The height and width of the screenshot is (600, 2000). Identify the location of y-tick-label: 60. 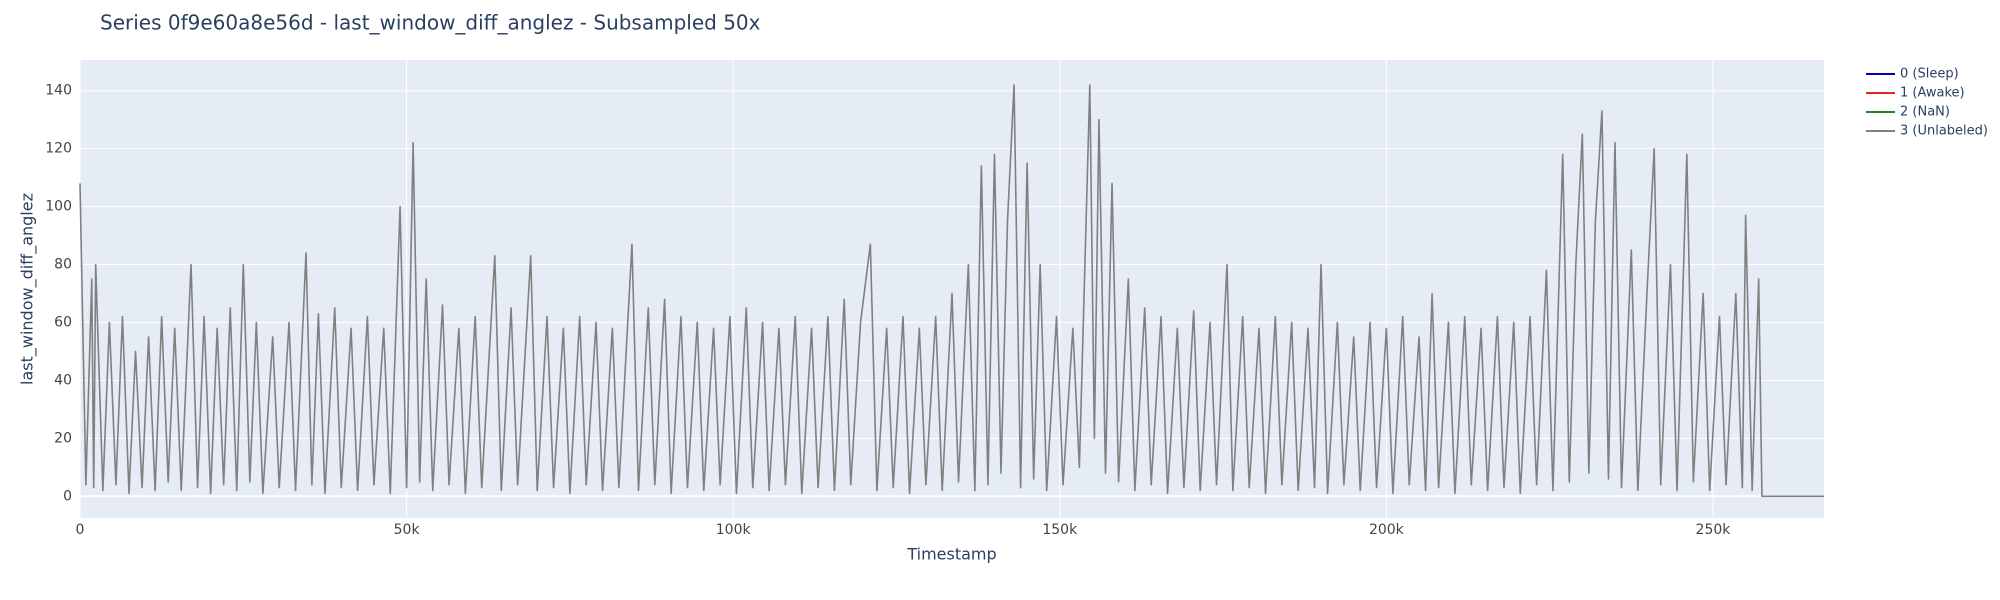
(63, 322).